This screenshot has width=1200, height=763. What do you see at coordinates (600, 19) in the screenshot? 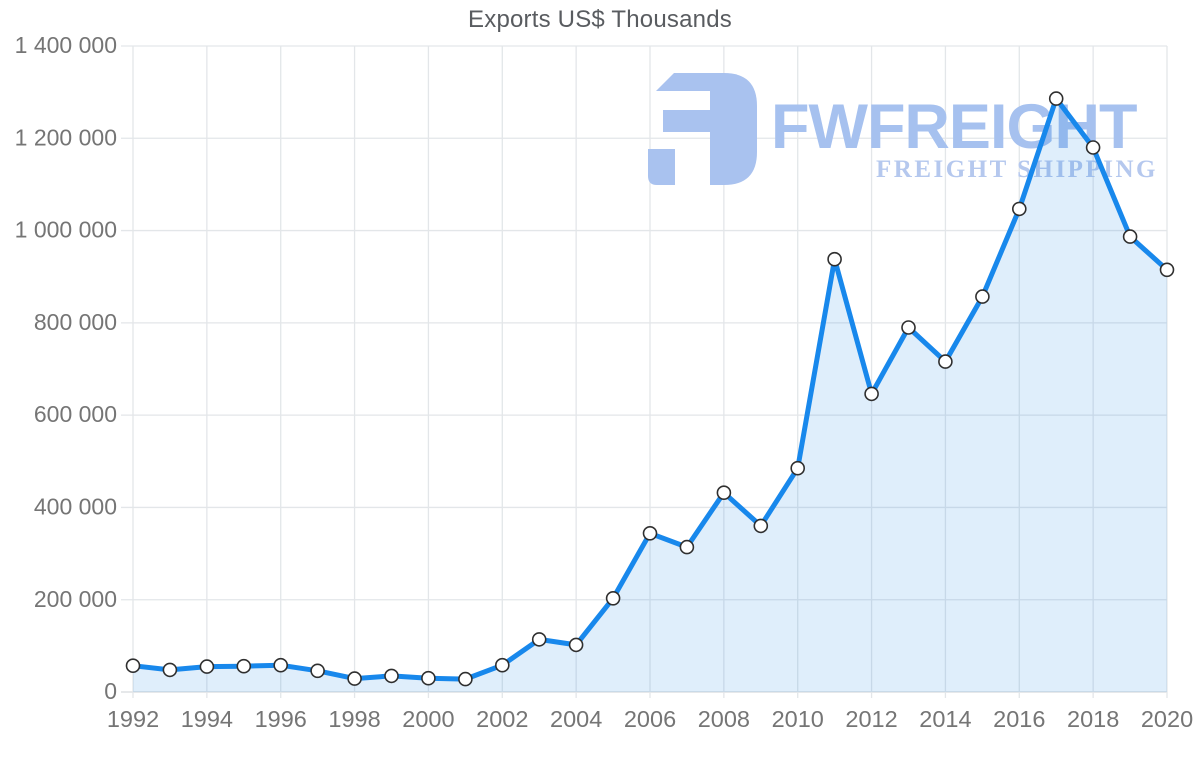
I see `chart-title: Exports US$ Thousands` at bounding box center [600, 19].